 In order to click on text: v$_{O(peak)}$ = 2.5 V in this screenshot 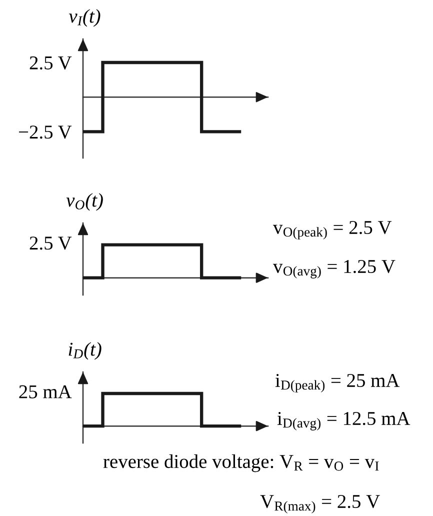, I will do `click(332, 230)`.